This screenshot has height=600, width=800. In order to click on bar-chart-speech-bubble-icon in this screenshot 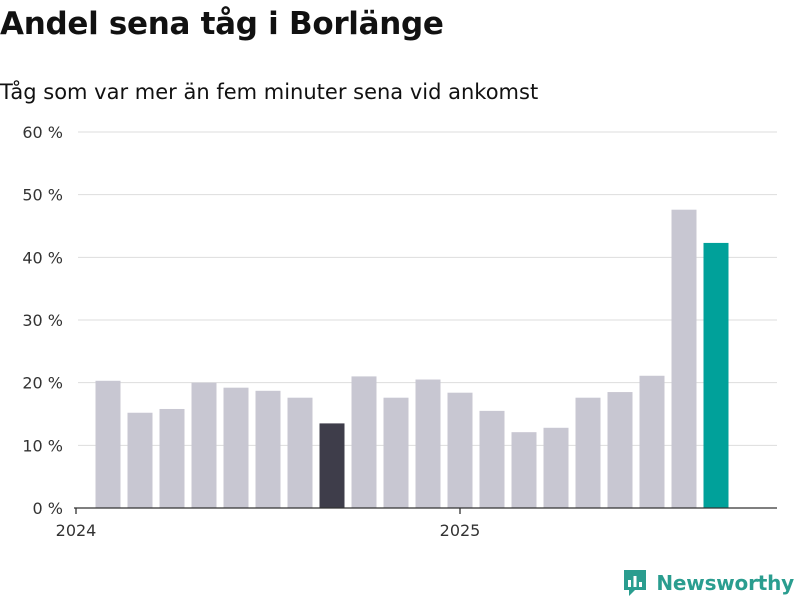, I will do `click(635, 583)`.